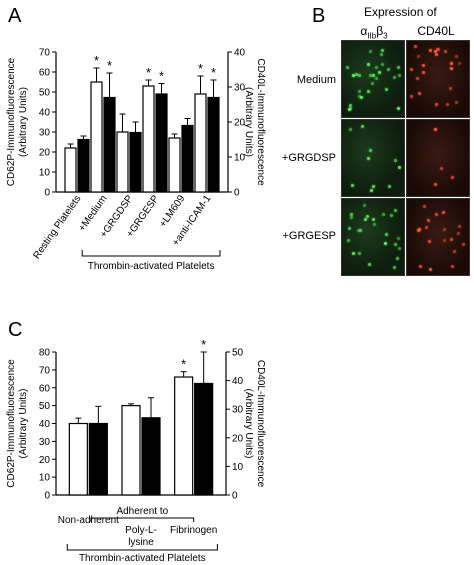  What do you see at coordinates (240, 88) in the screenshot?
I see `right-tick-label: 30` at bounding box center [240, 88].